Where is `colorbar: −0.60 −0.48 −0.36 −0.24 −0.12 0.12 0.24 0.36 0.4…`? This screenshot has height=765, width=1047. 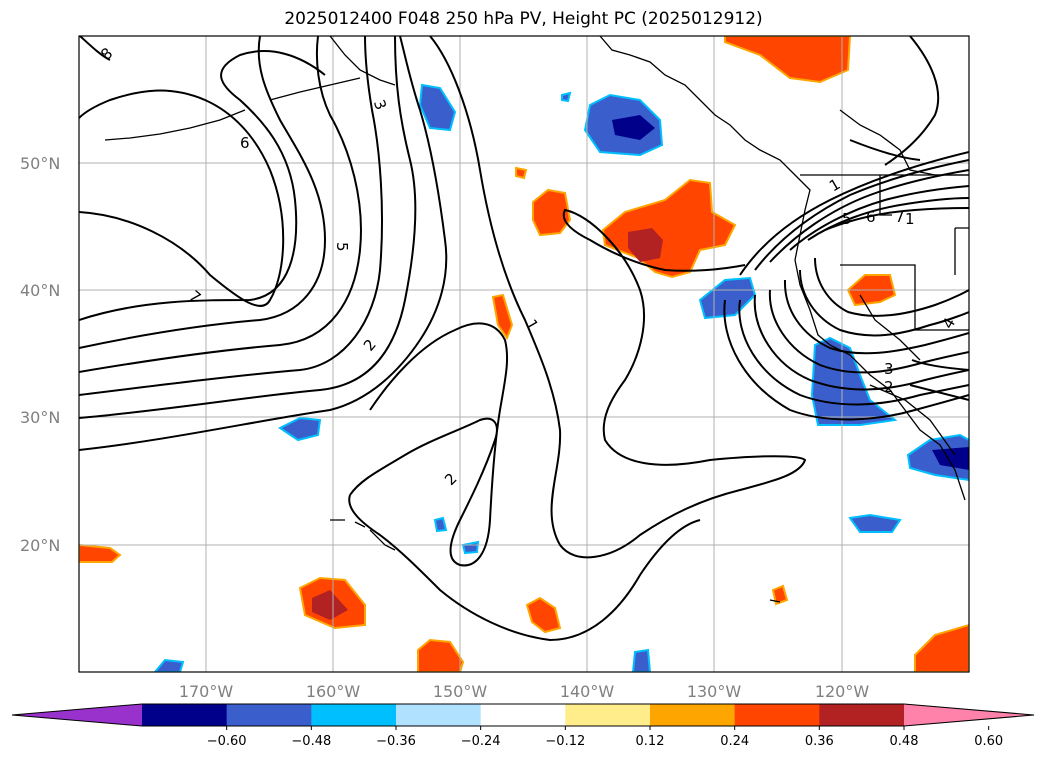 colorbar: −0.60 −0.48 −0.36 −0.24 −0.12 0.12 0.24 0.36 0.4… is located at coordinates (523, 726).